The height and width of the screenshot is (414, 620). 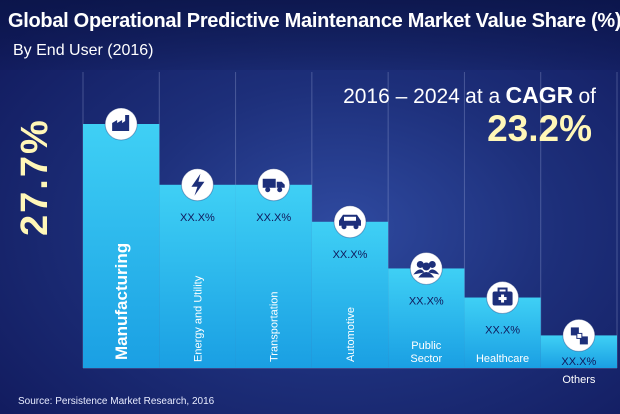 What do you see at coordinates (35, 177) in the screenshot?
I see `manufacturing-share-value: 27.7%` at bounding box center [35, 177].